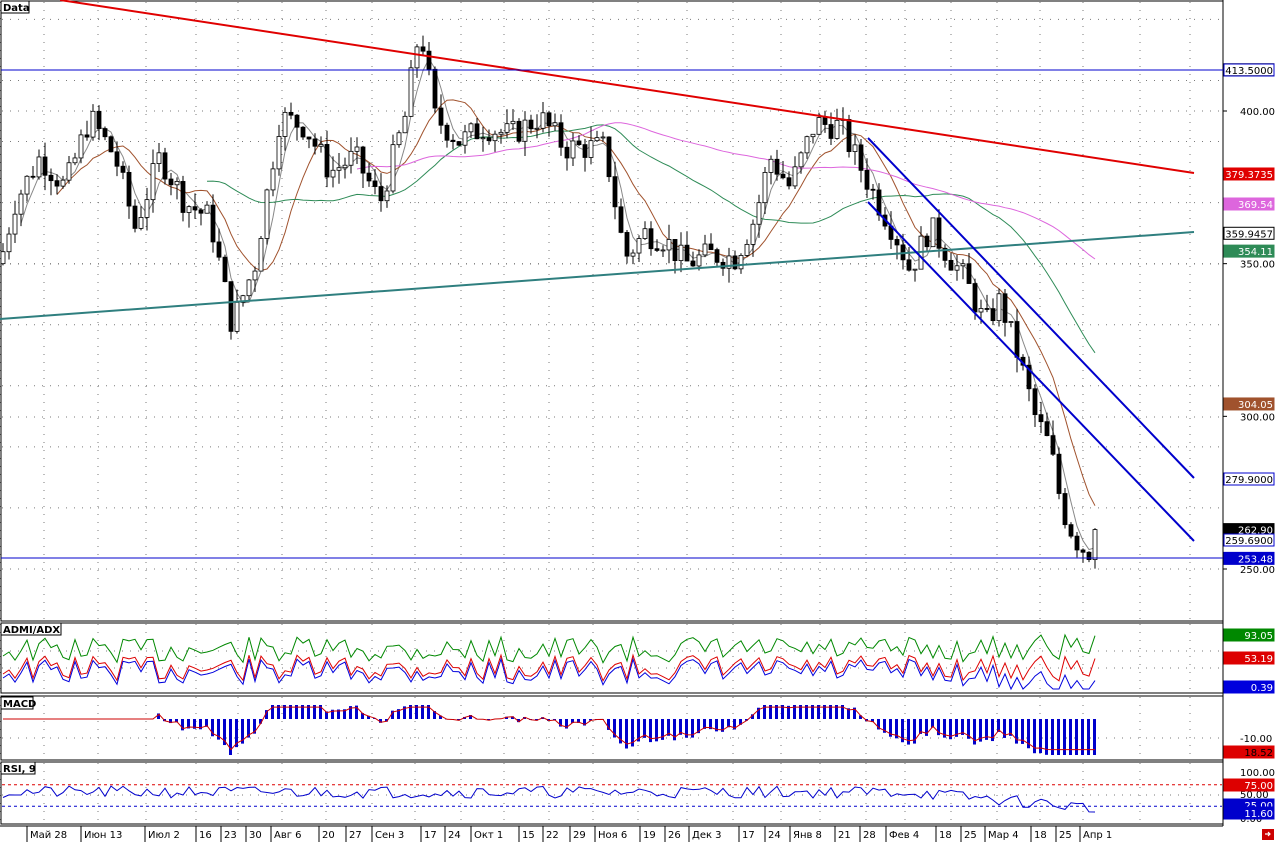  I want to click on x-tick-label: Ноя 6, so click(612, 835).